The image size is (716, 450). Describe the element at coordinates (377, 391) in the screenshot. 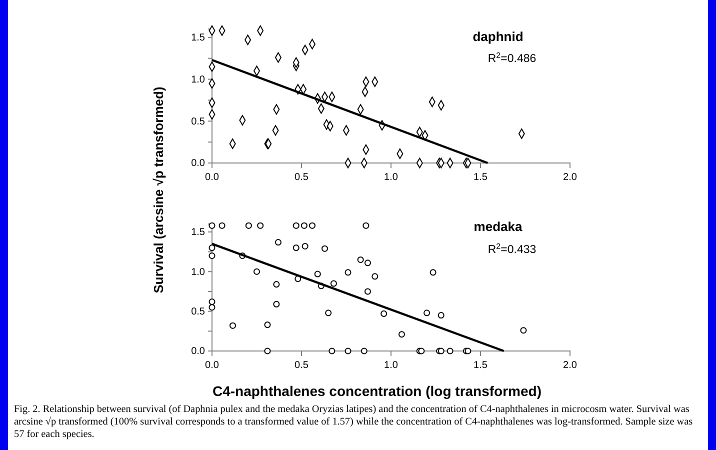

I see `x-axis-title: C4-naphthalenes concentration (log transformed)` at that location.